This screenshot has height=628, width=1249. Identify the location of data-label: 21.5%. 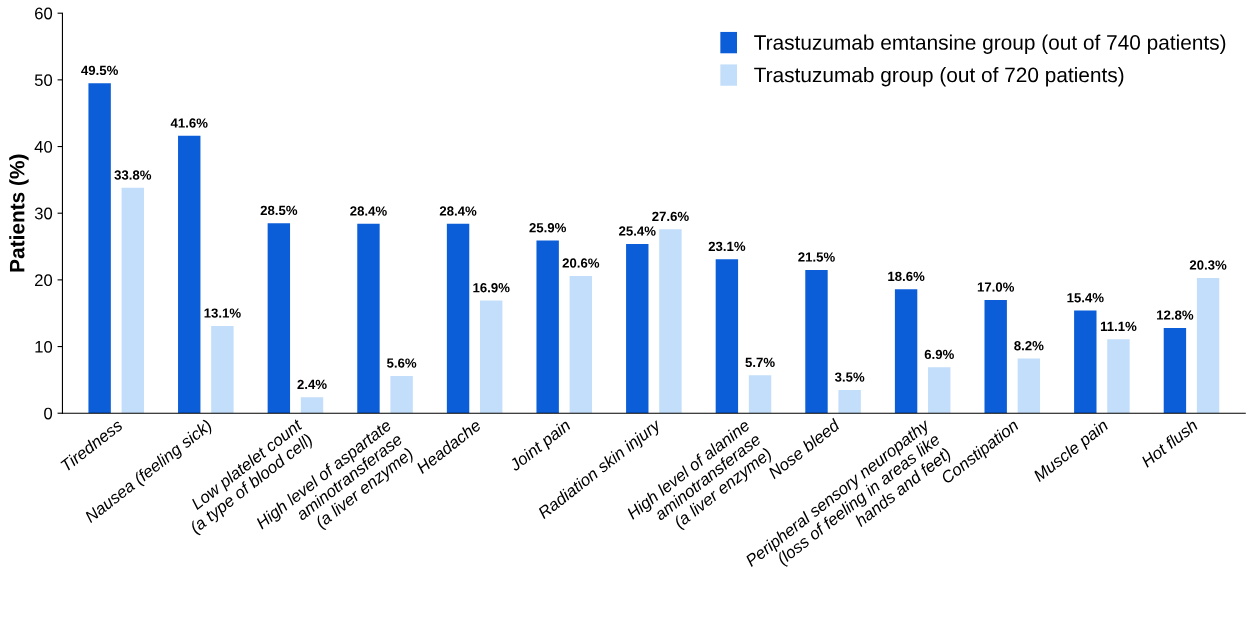
(816, 257).